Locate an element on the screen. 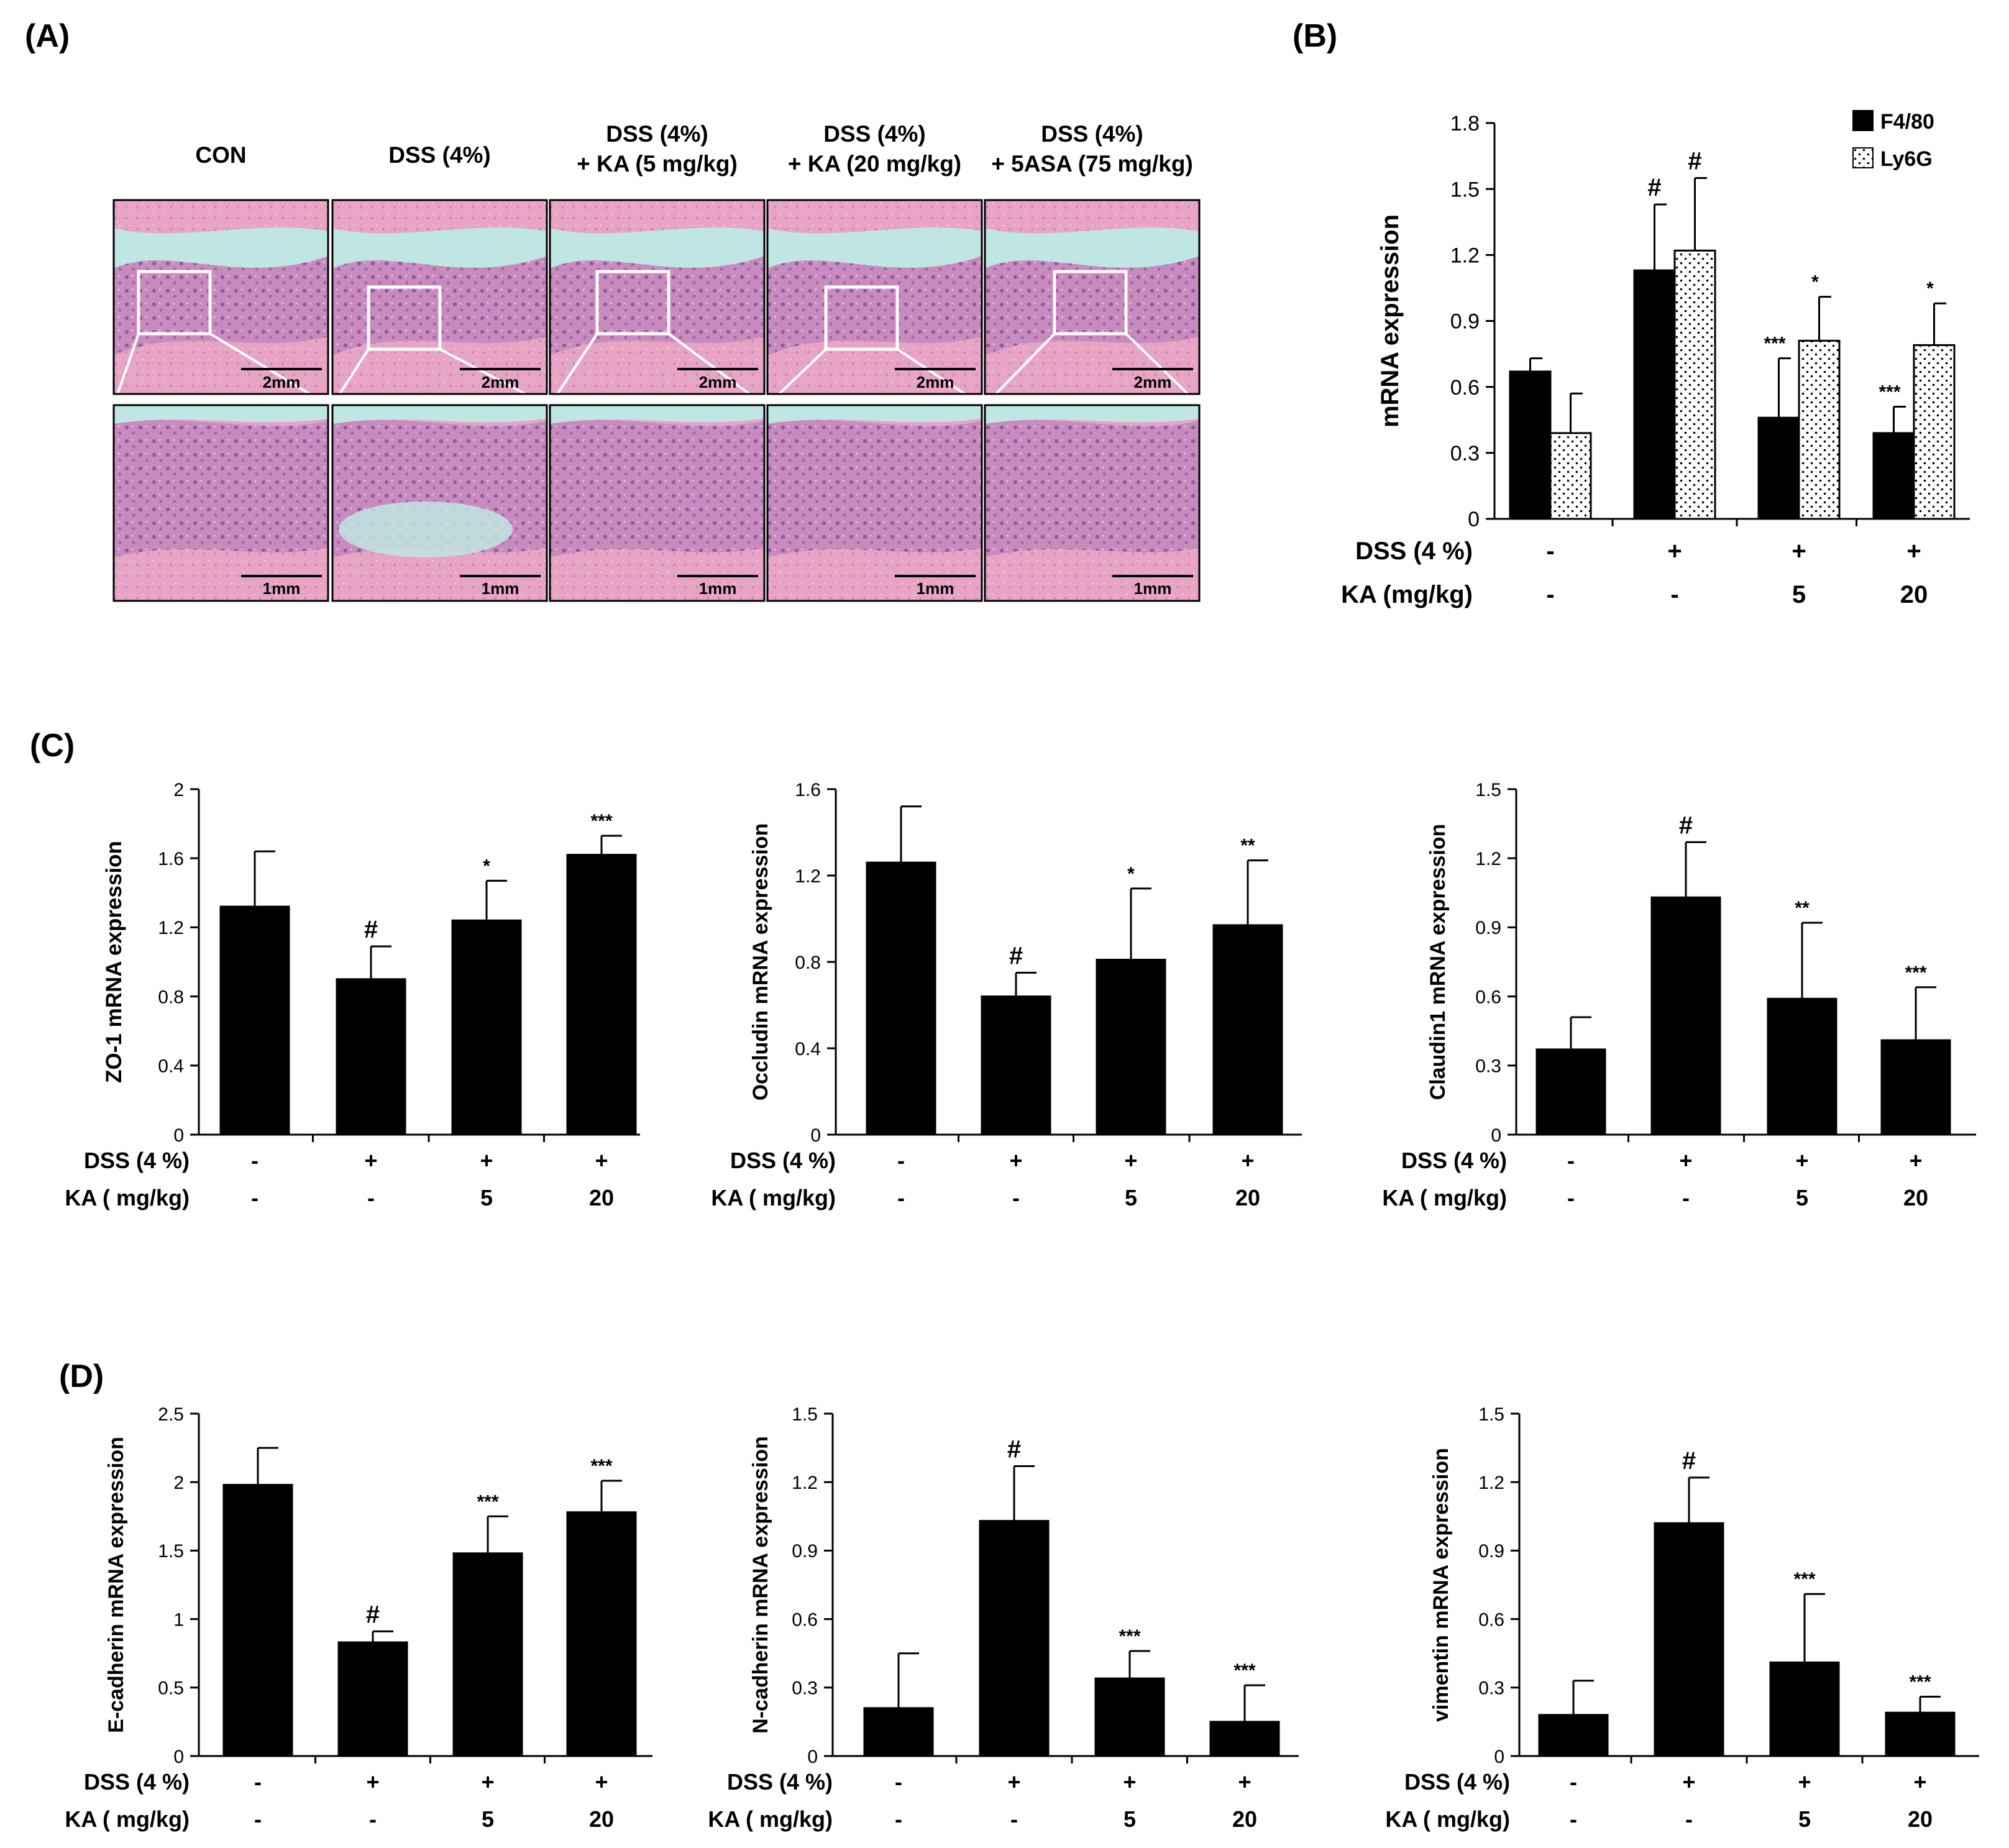  significance-marker: ** is located at coordinates (1802, 908).